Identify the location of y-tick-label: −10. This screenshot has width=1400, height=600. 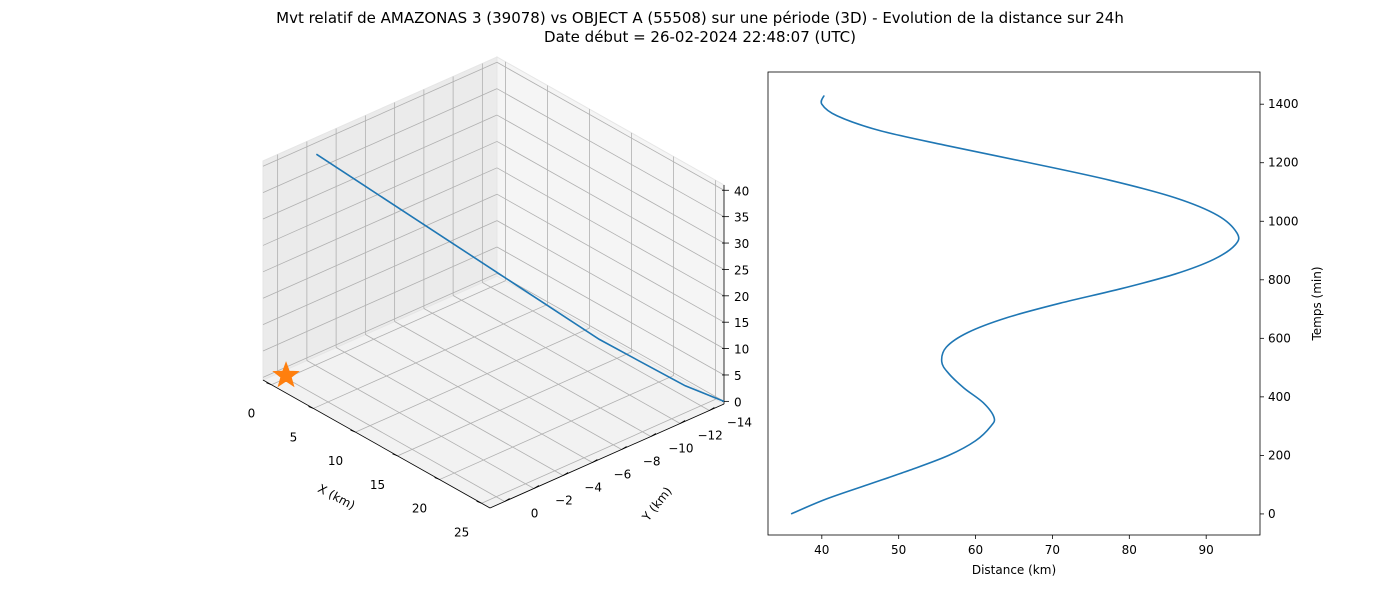
(680, 449).